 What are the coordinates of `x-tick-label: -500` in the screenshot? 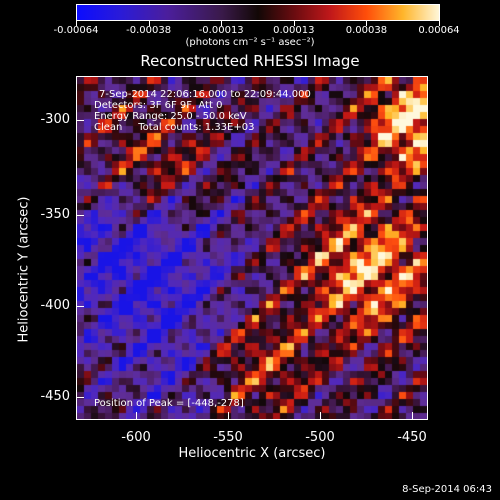 It's located at (320, 437).